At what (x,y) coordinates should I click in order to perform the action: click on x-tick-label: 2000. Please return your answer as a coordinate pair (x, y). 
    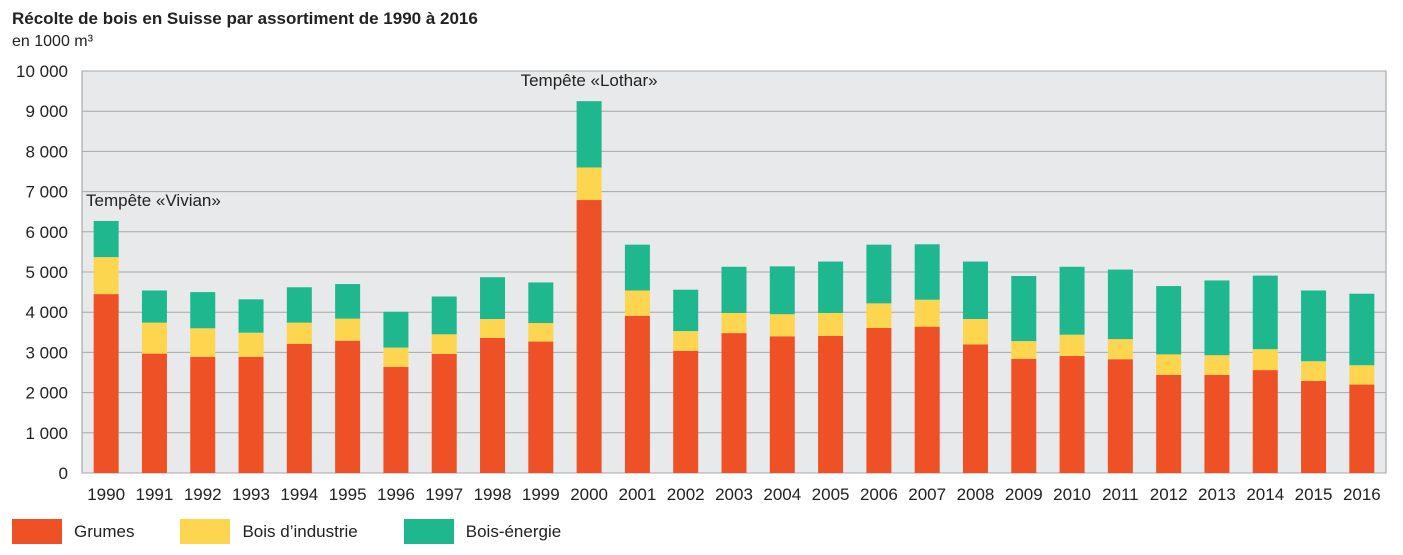
    Looking at the image, I should click on (589, 494).